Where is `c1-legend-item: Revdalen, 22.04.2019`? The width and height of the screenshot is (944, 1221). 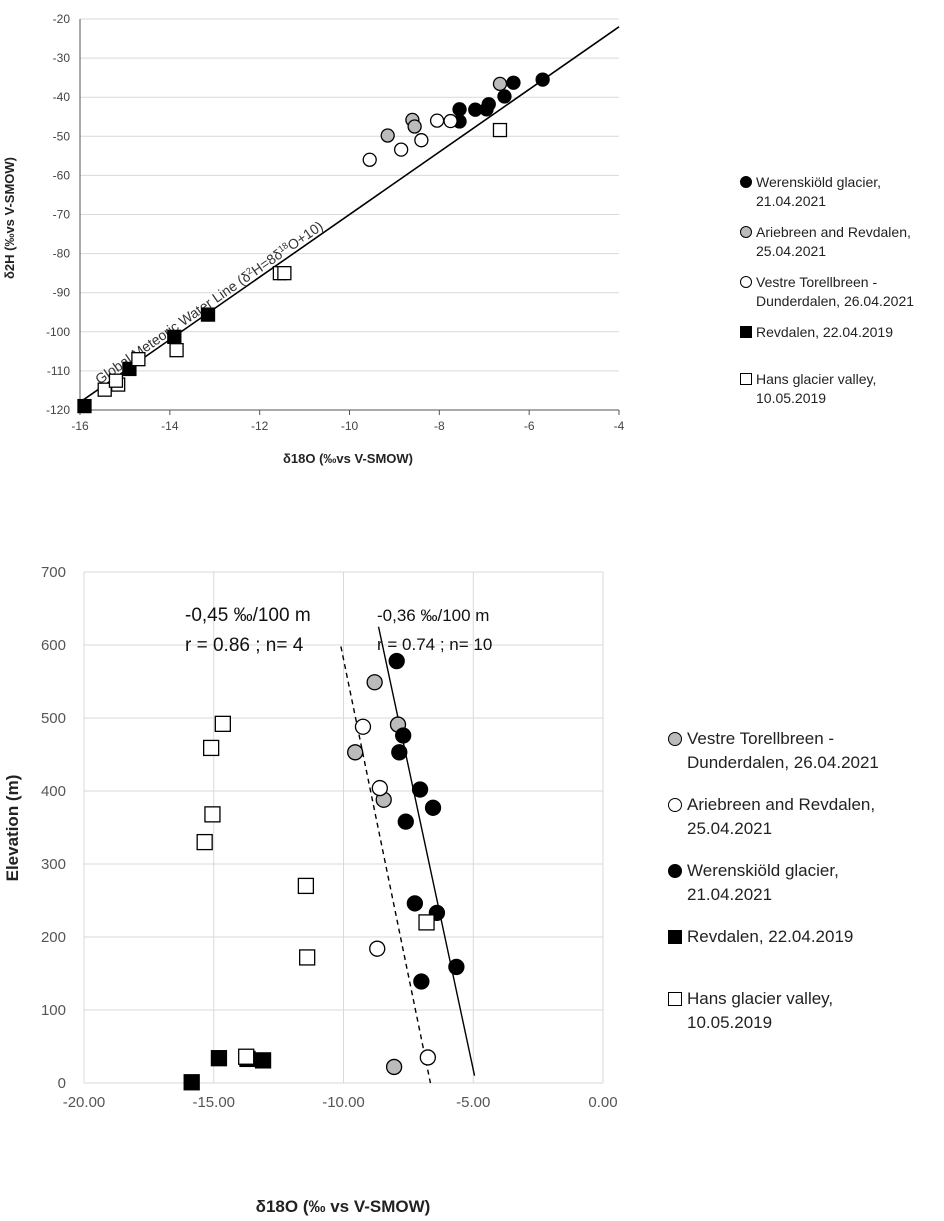 c1-legend-item: Revdalen, 22.04.2019 is located at coordinates (842, 332).